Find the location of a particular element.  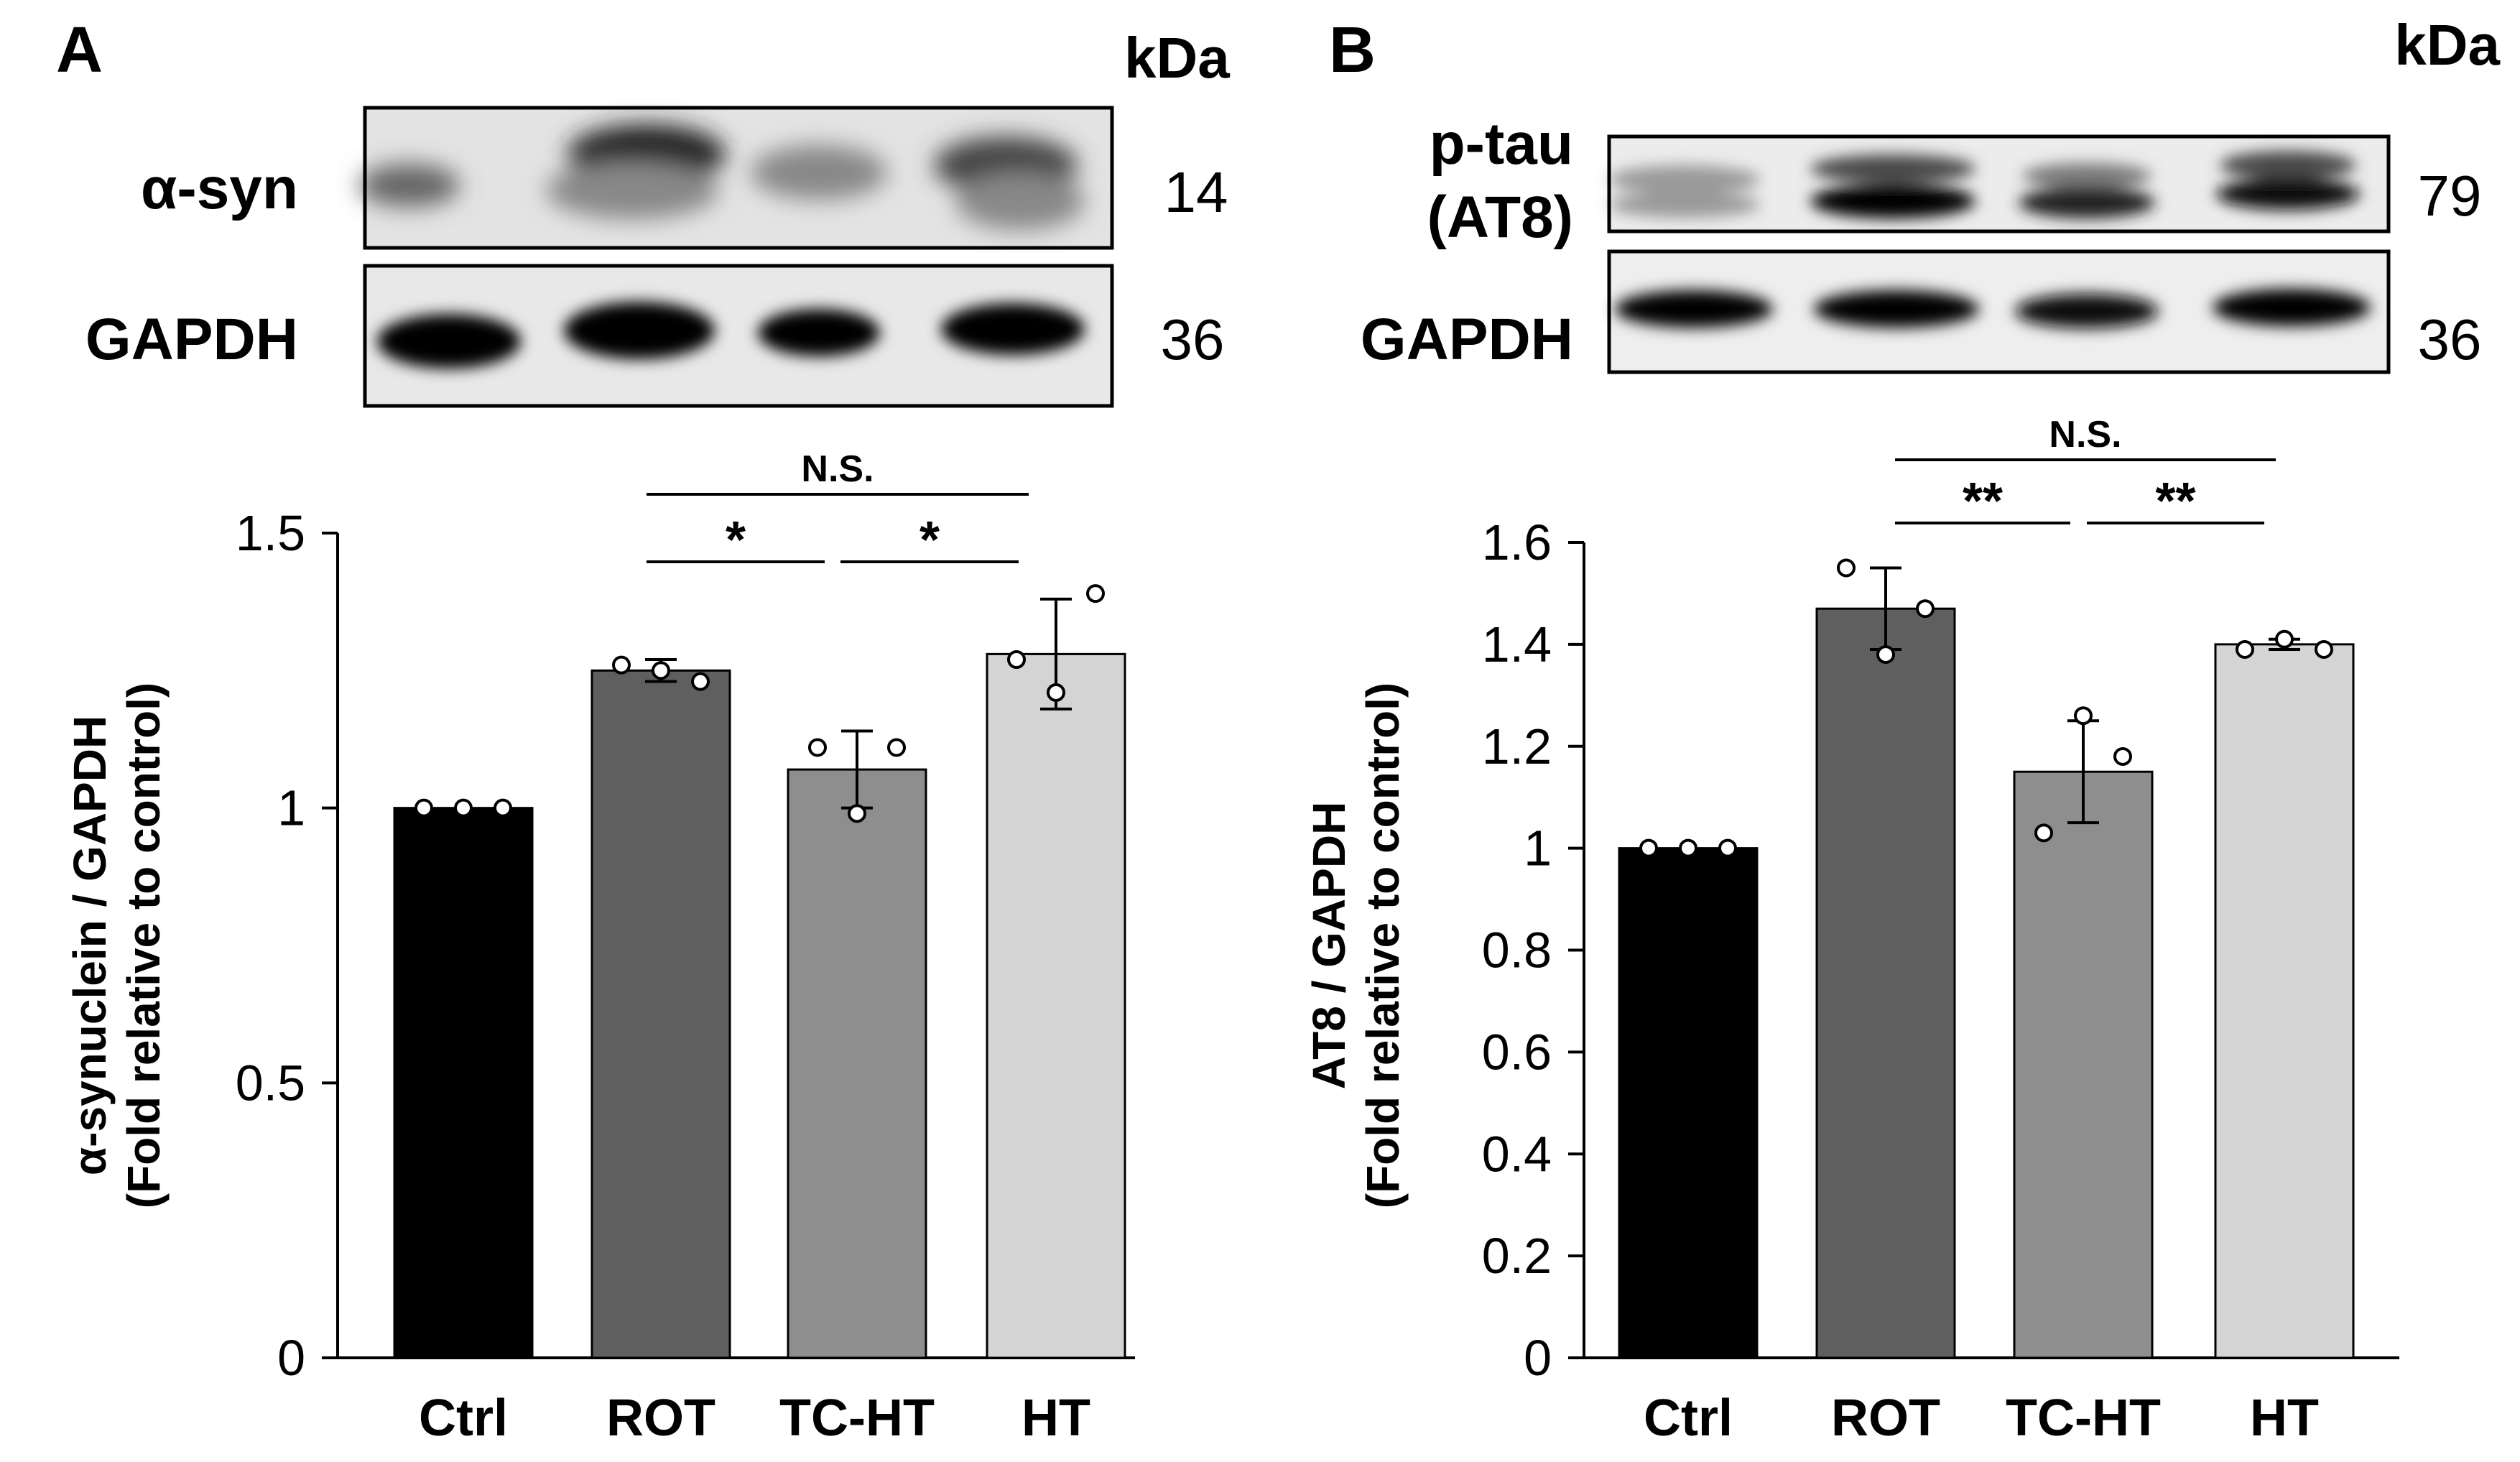

y-tick-label: 0.6 is located at coordinates (1517, 1052).